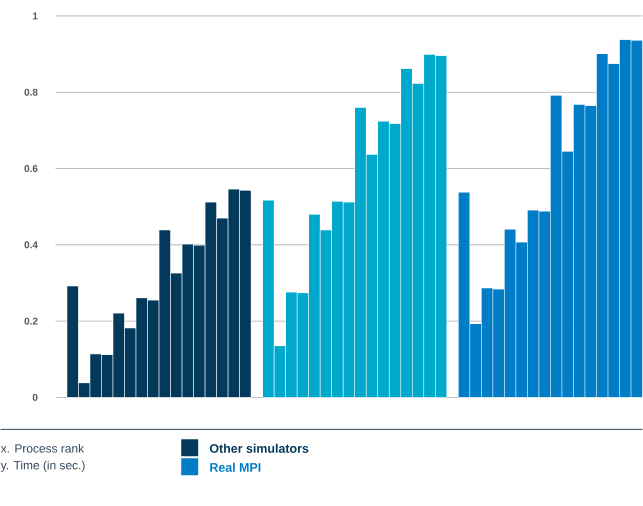 The height and width of the screenshot is (506, 643). I want to click on y-tick-label: 0, so click(35, 397).